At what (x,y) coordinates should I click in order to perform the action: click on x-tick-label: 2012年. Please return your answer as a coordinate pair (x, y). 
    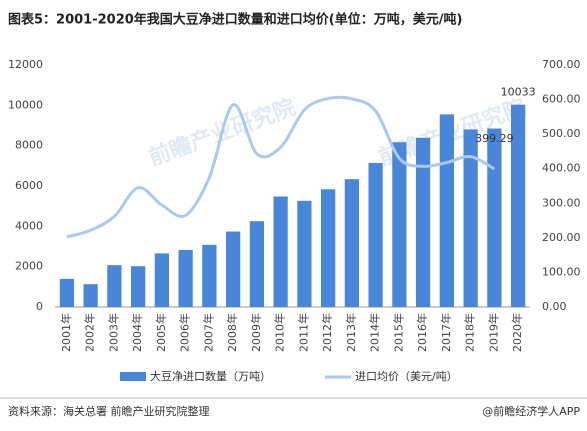
    Looking at the image, I should click on (327, 332).